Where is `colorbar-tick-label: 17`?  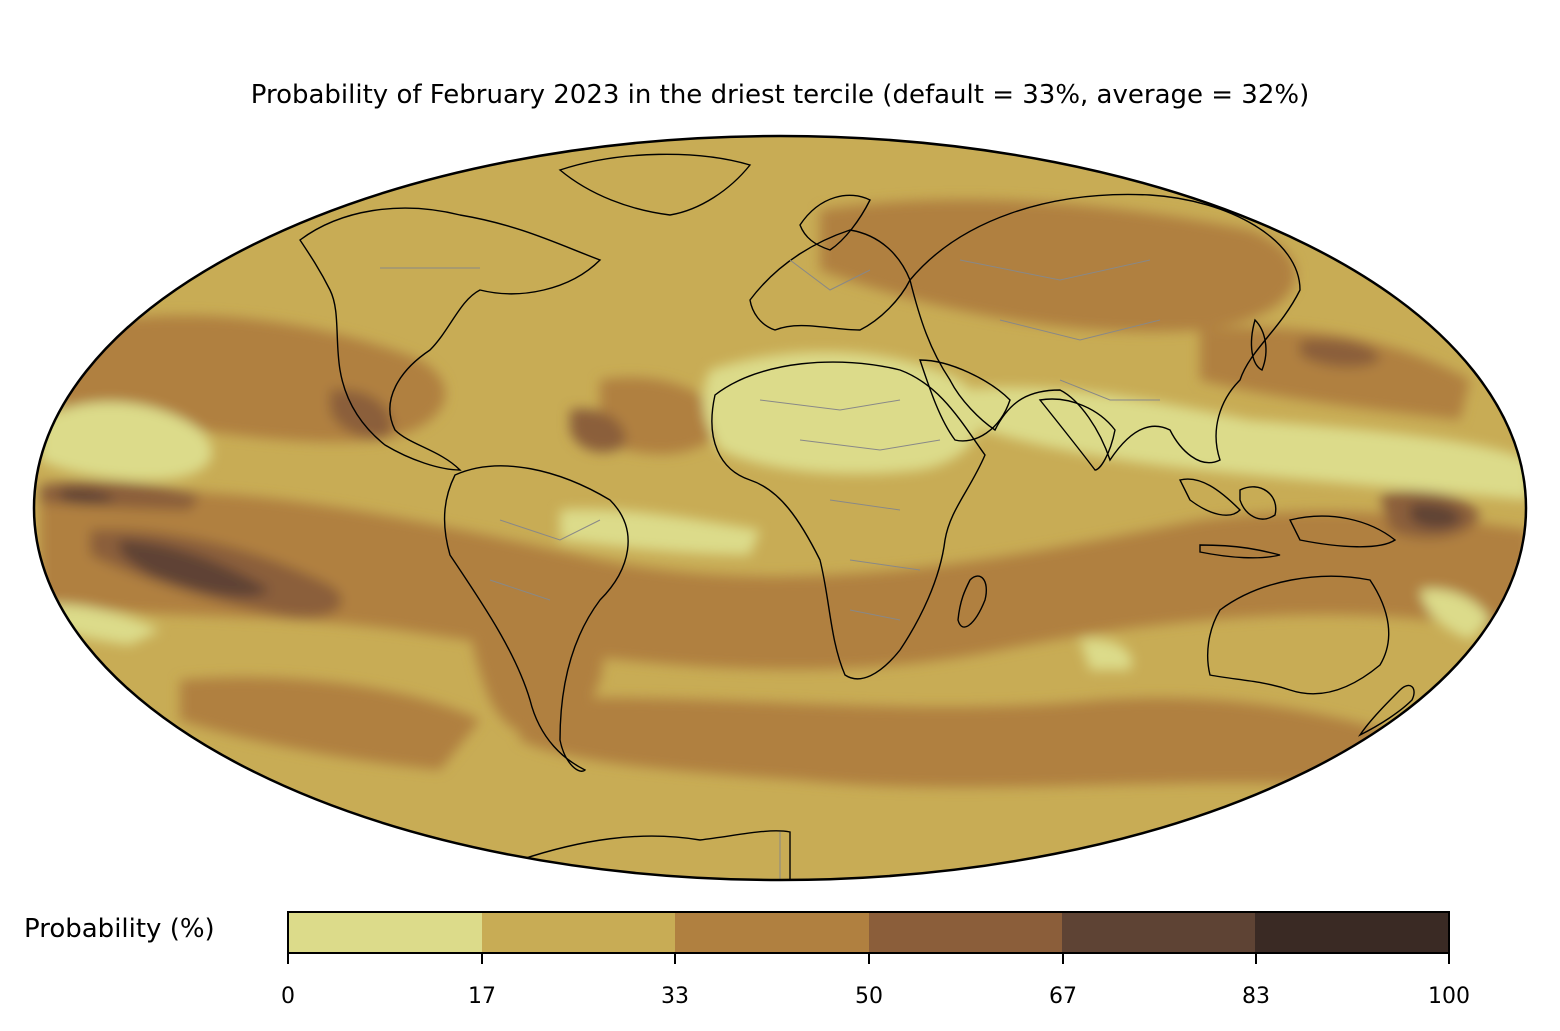 colorbar-tick-label: 17 is located at coordinates (482, 996).